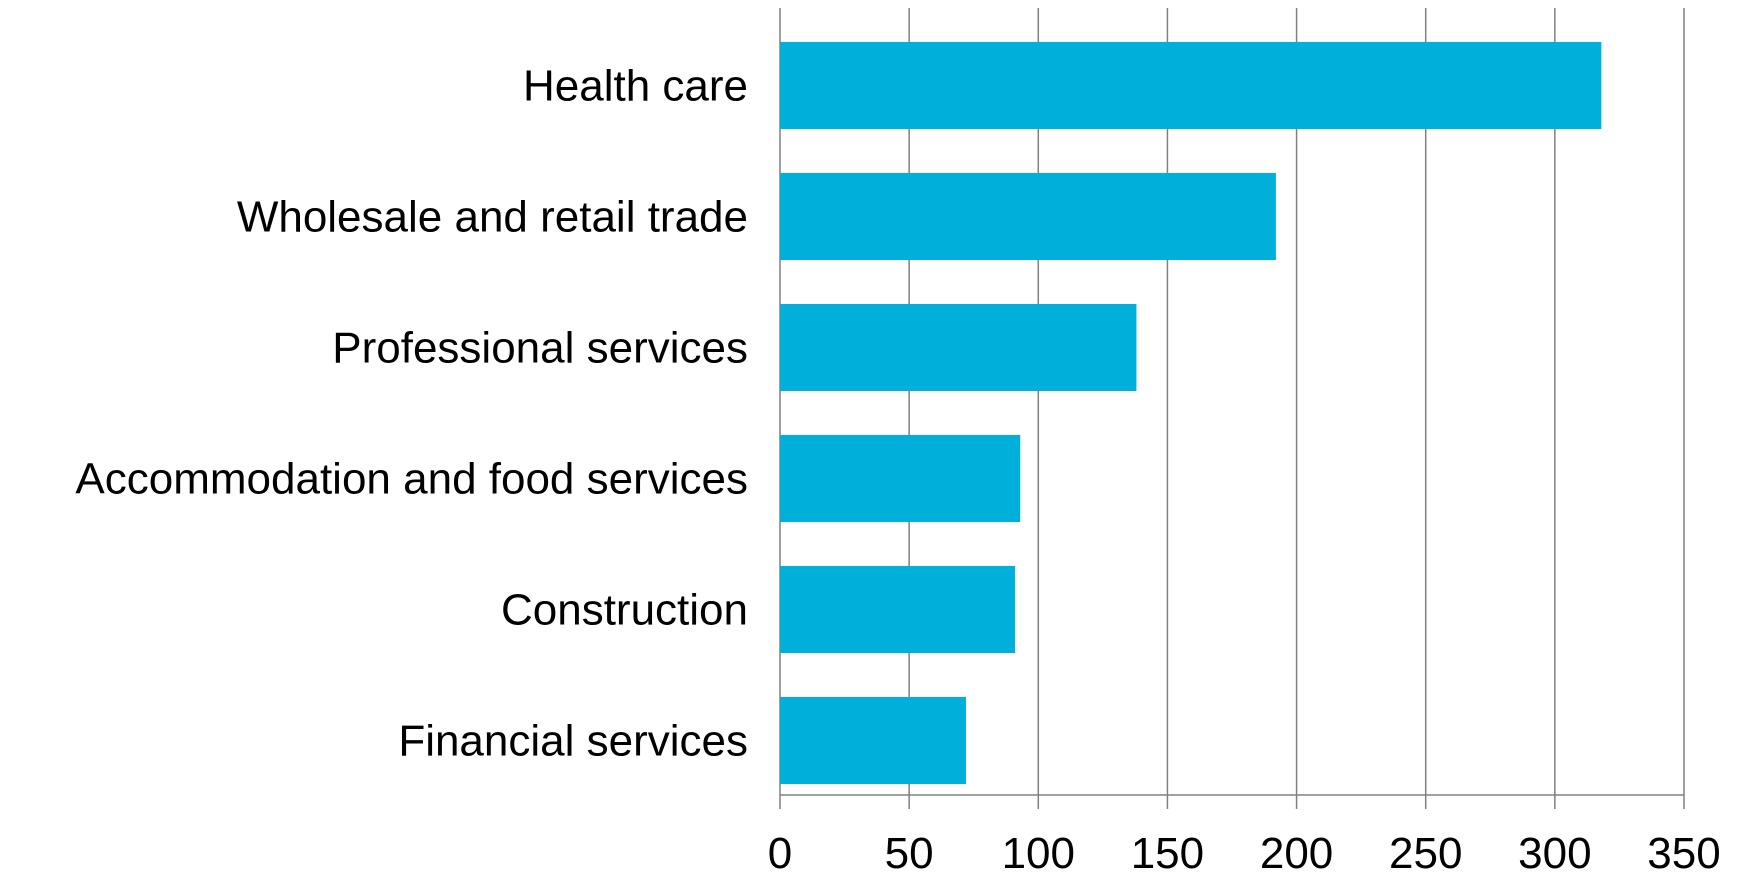  What do you see at coordinates (1244, 851) in the screenshot?
I see `x-tick-labels: 0 50 100 150 200 250 300 350` at bounding box center [1244, 851].